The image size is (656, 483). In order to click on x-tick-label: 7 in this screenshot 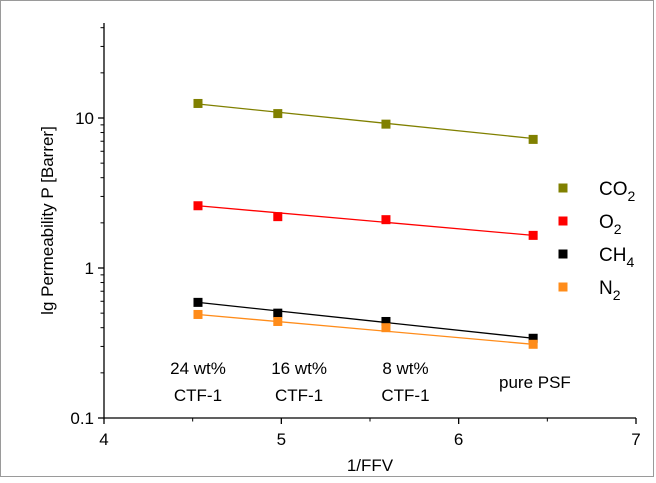, I will do `click(635, 439)`.